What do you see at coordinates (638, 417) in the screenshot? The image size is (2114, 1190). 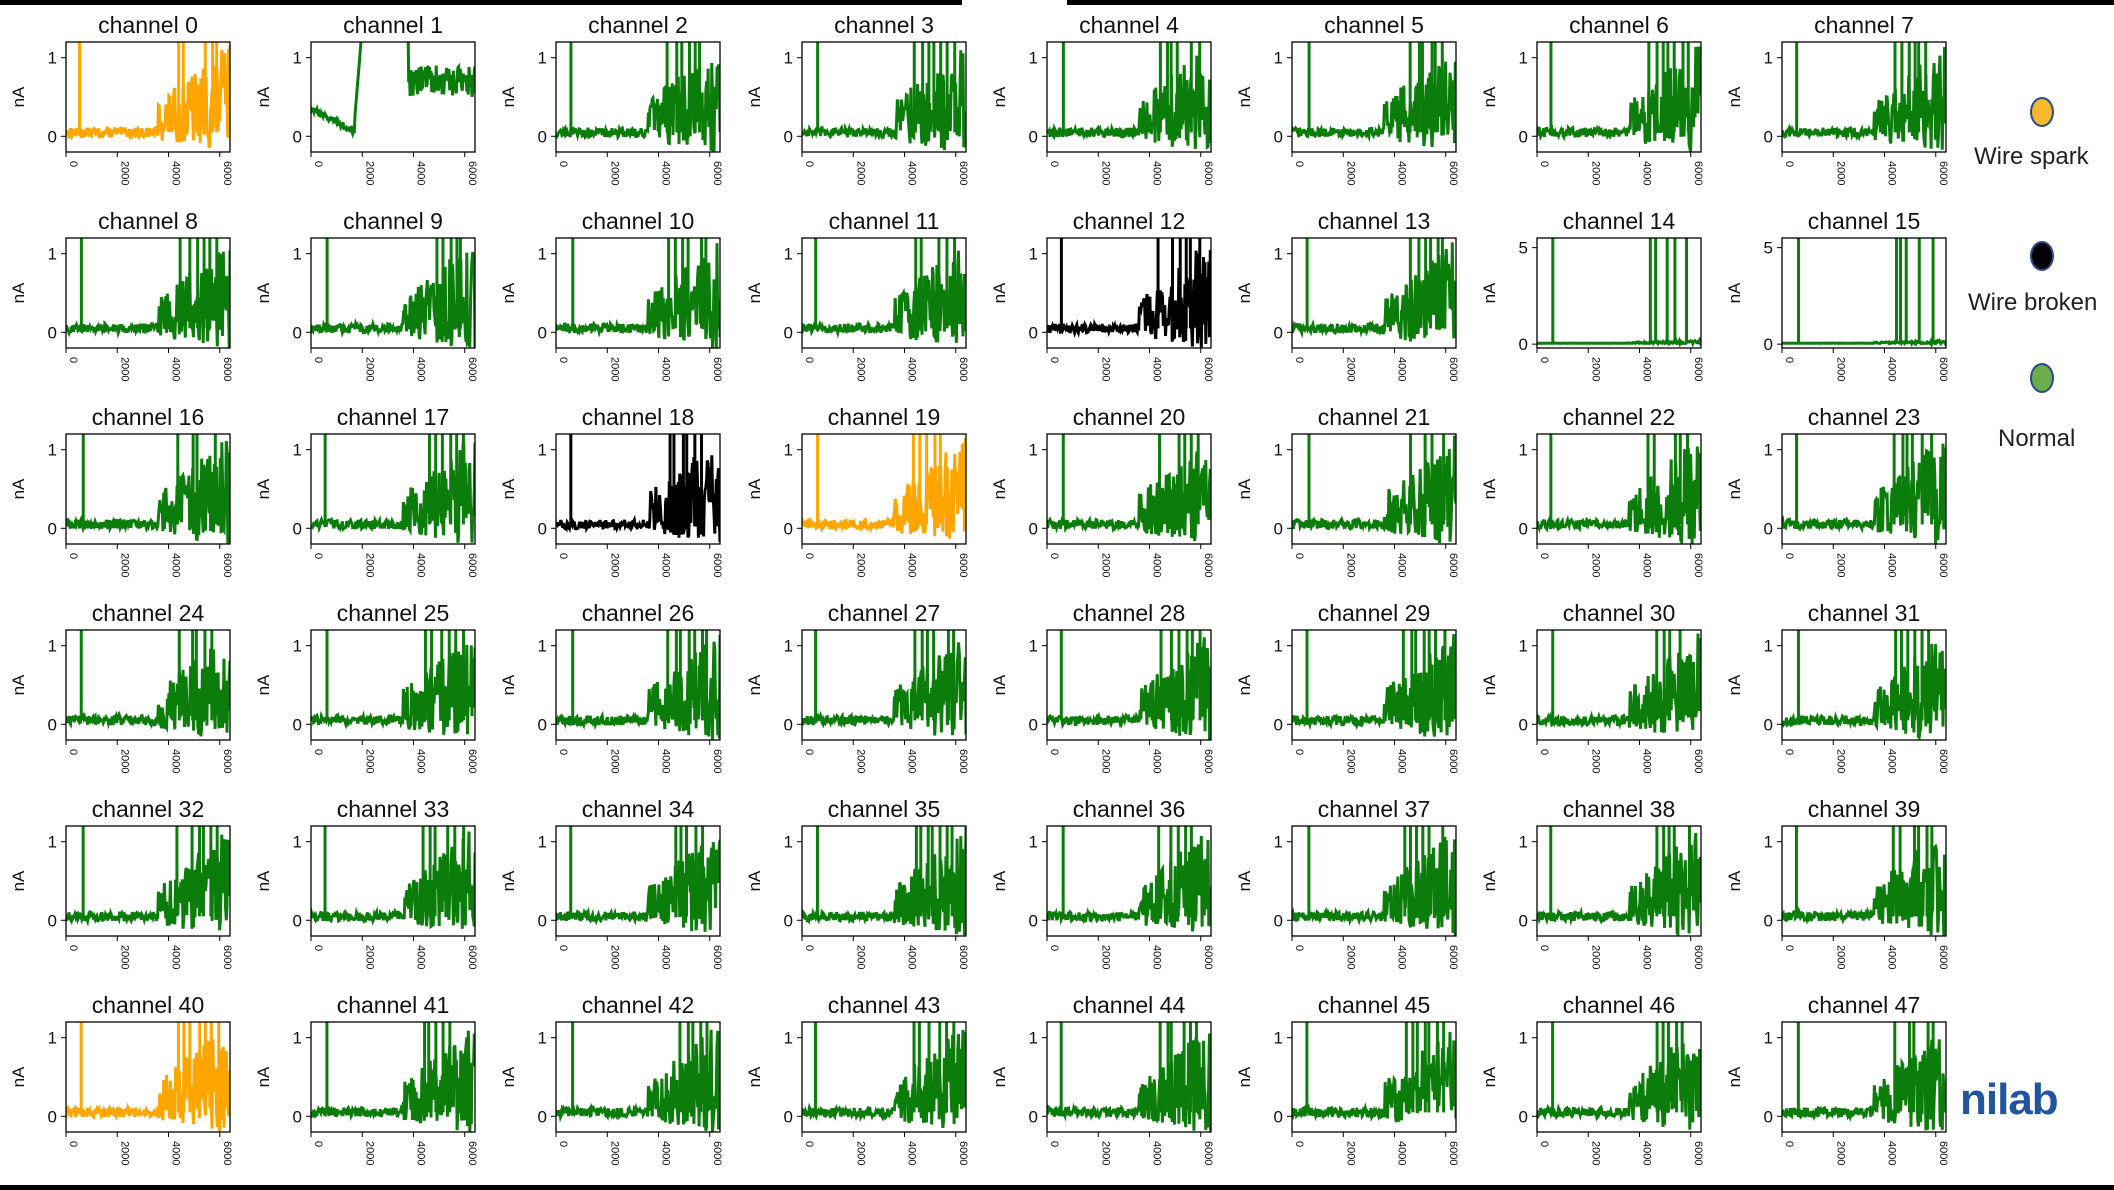 I see `channel-title: channel 18` at bounding box center [638, 417].